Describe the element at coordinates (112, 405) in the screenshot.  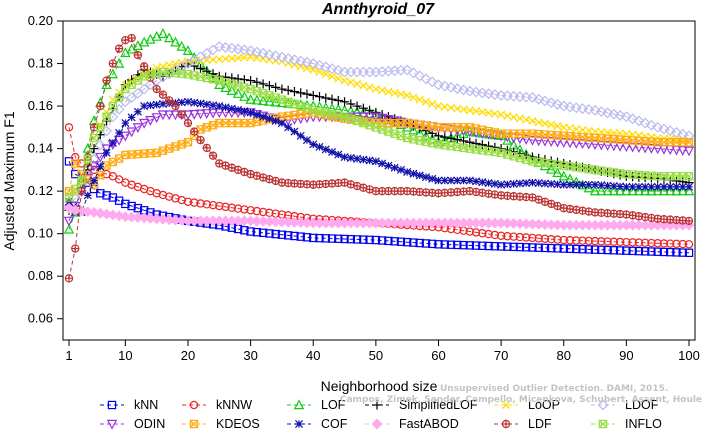
I see `legend-marker` at that location.